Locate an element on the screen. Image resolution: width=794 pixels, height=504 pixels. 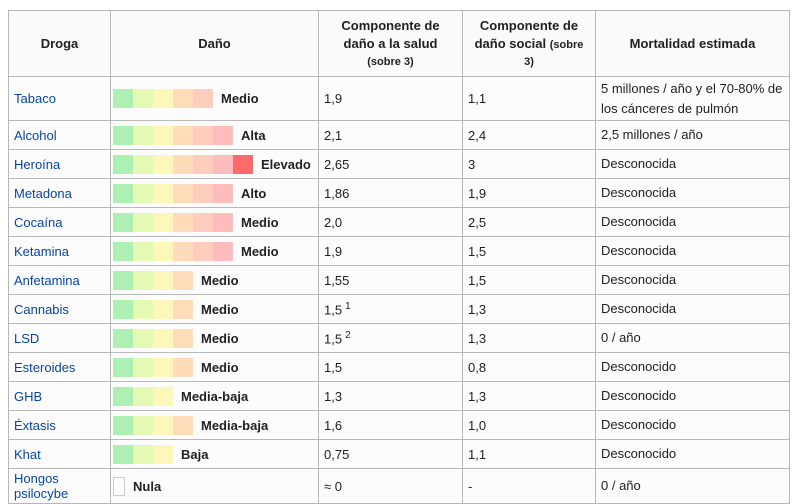
drug-link: Khat is located at coordinates (27, 454).